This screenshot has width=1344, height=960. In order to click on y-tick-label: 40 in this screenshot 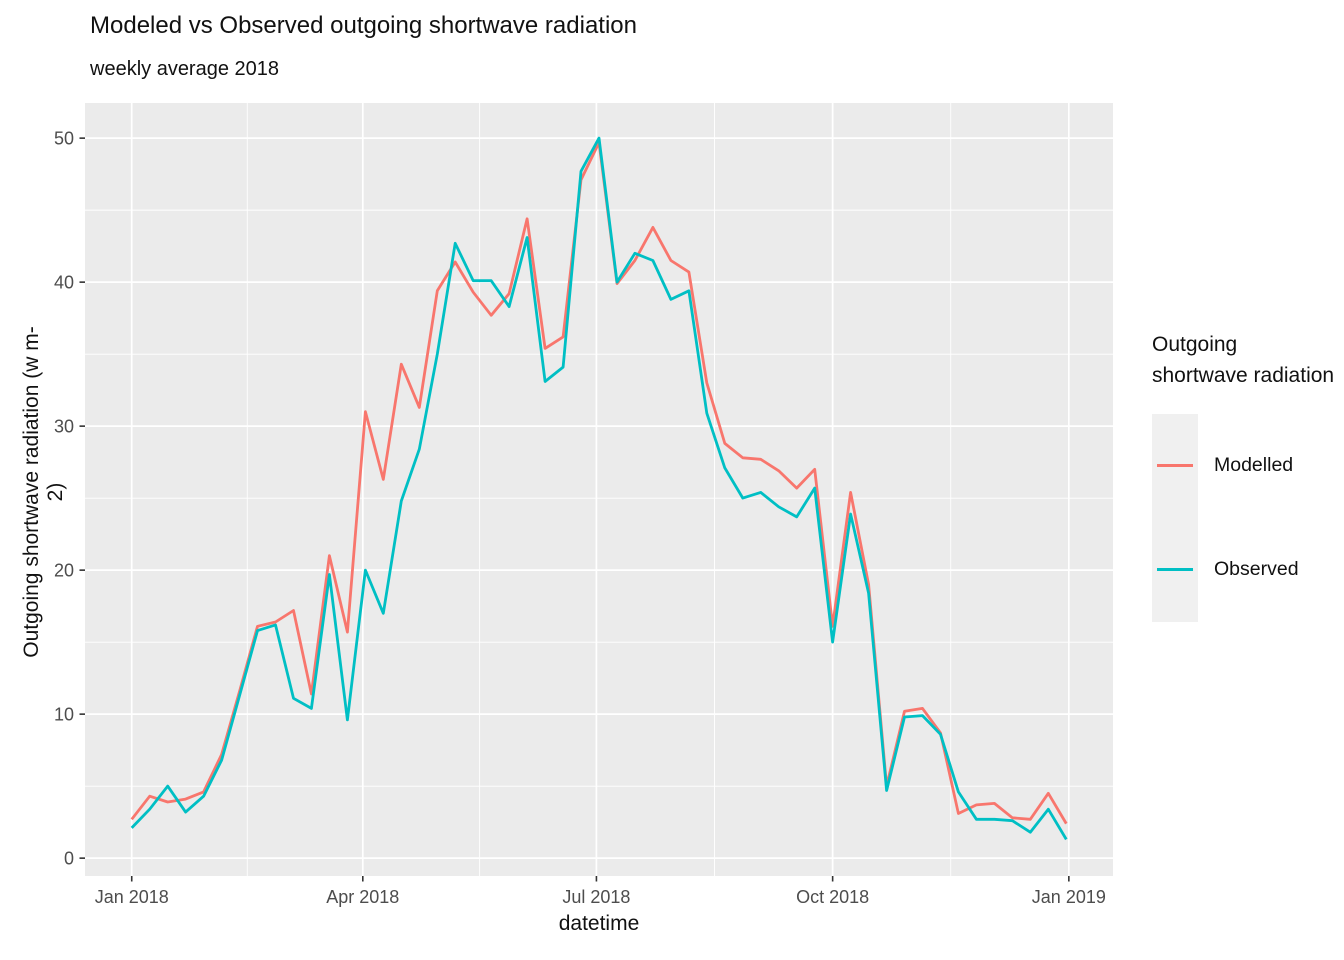, I will do `click(64, 283)`.